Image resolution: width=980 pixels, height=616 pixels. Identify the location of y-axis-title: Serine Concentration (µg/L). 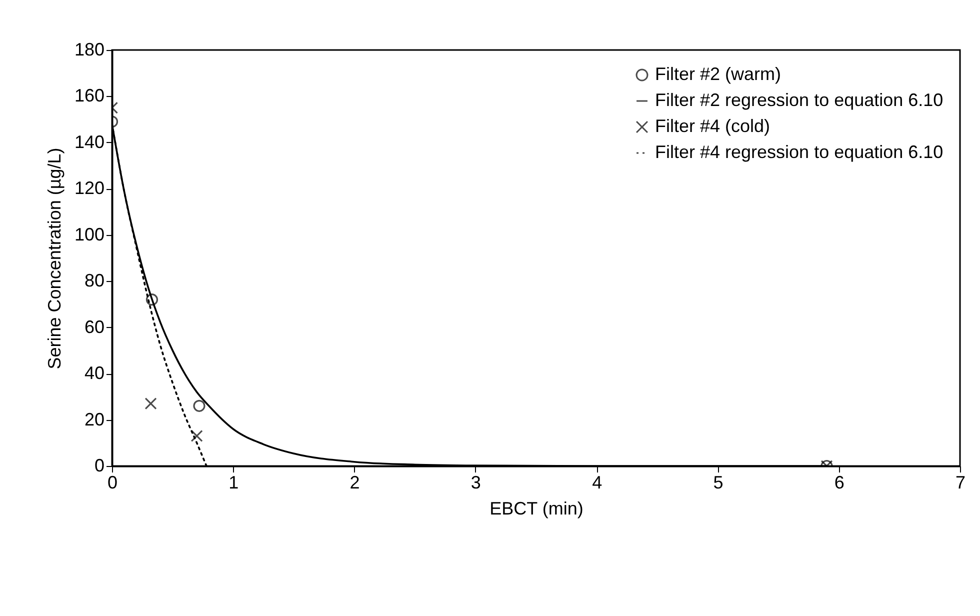
(54, 259).